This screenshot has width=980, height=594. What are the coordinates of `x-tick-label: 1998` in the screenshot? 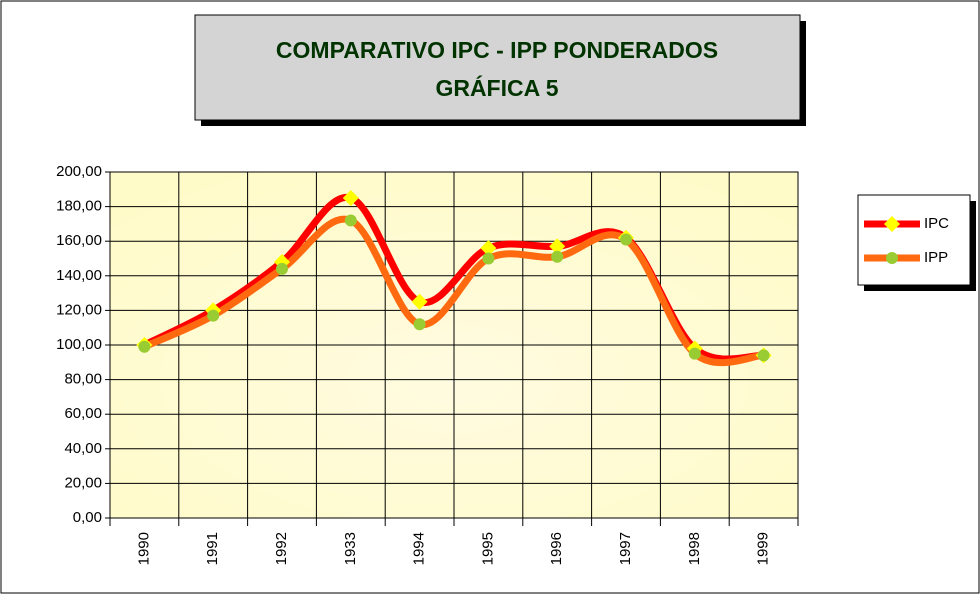 It's located at (694, 548).